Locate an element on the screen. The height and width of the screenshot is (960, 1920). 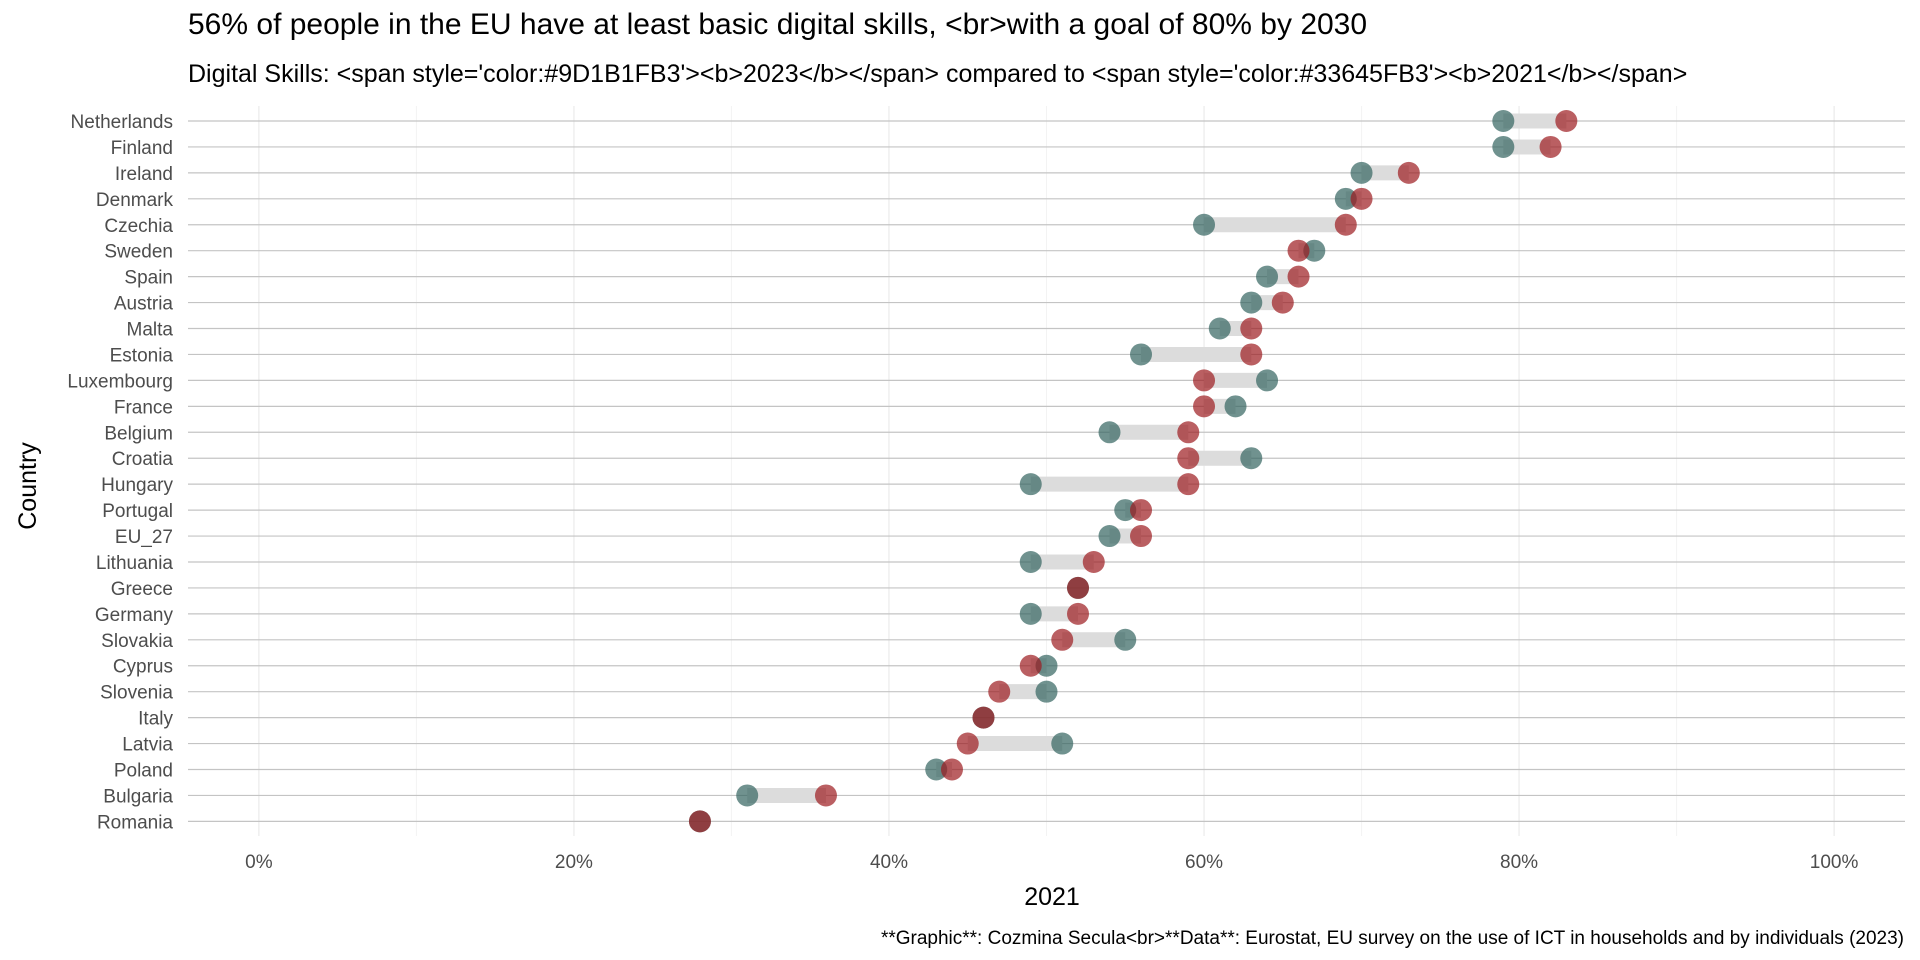
y-tick-label: Finland is located at coordinates (142, 148).